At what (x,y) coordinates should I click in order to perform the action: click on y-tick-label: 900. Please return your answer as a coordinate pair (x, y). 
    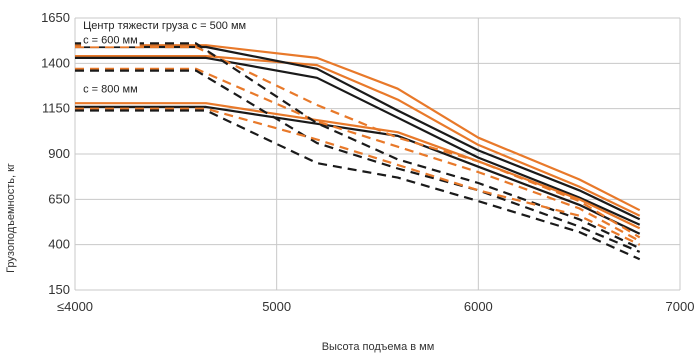
    Looking at the image, I should click on (59, 153).